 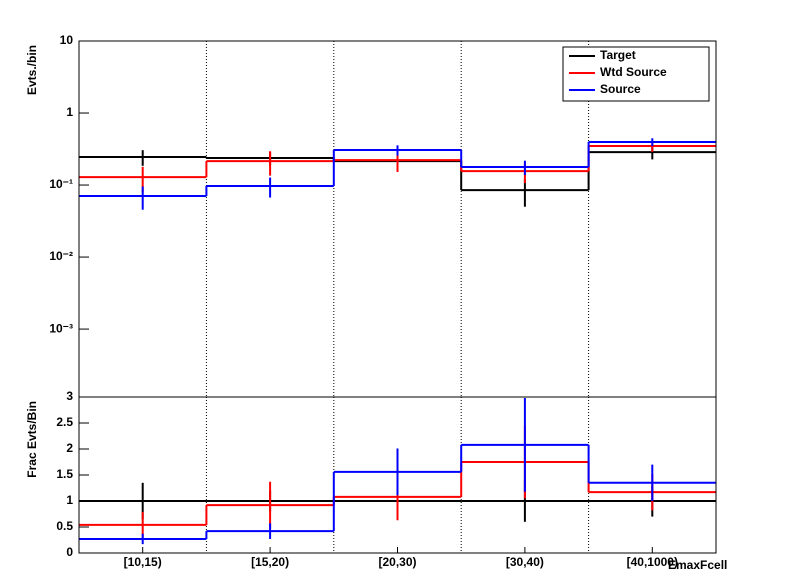 What do you see at coordinates (64, 474) in the screenshot?
I see `y-tick-label: 1.5` at bounding box center [64, 474].